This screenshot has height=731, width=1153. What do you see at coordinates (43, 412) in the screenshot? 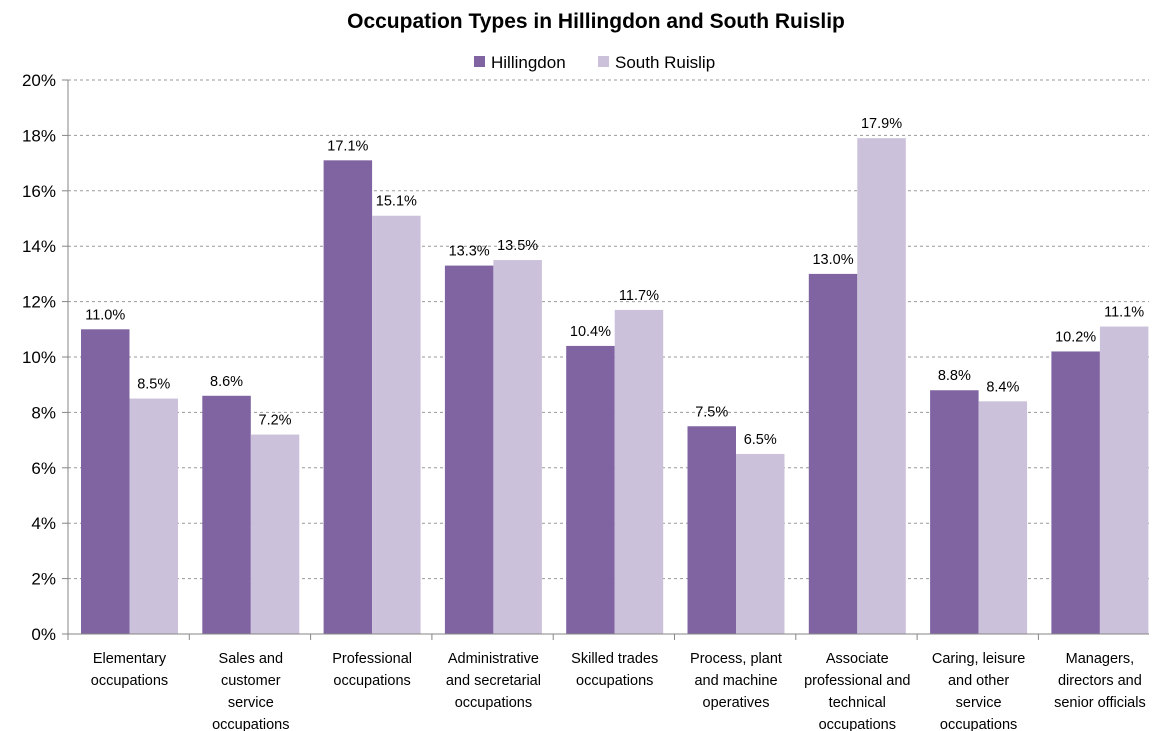
I see `y-tick-label: 8%` at bounding box center [43, 412].